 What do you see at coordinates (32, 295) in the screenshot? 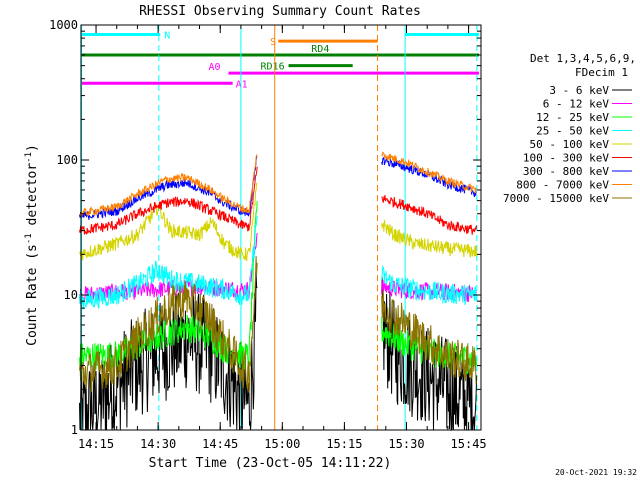
I see `y-axis-label-start: Count Rate (s` at bounding box center [32, 295].